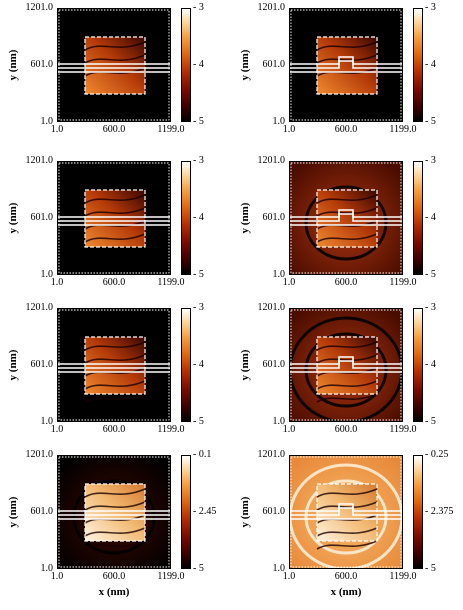 The width and height of the screenshot is (463, 610). Describe the element at coordinates (346, 592) in the screenshot. I see `x-axis-label: x (nm)` at that location.